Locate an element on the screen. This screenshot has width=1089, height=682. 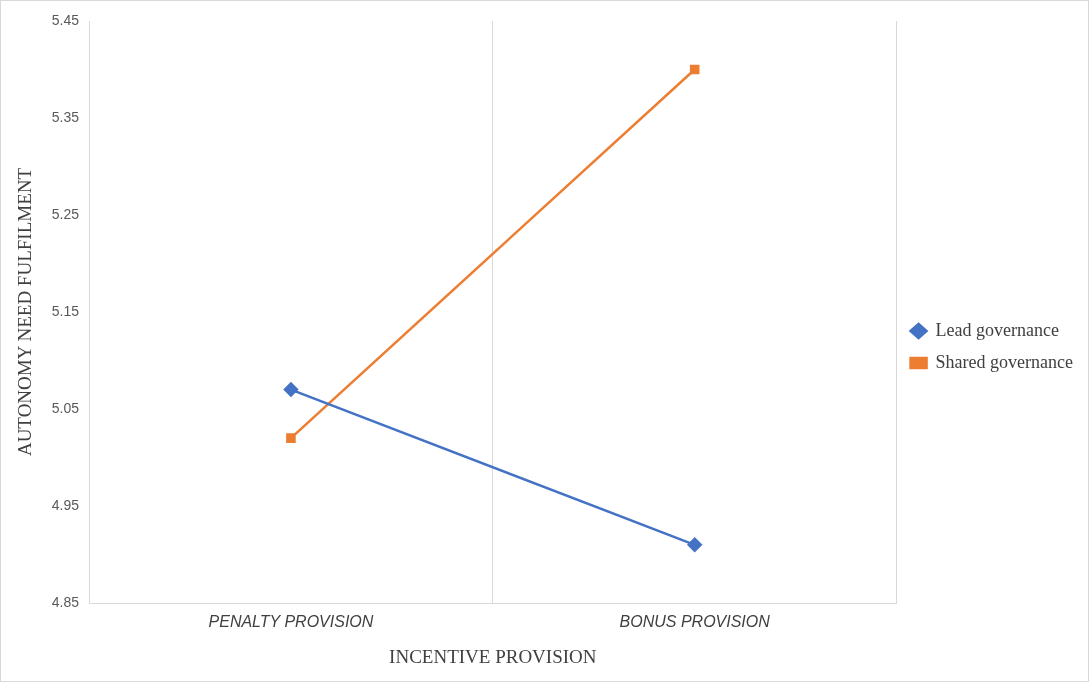
x-axis-title: INCENTIVE PROVISION is located at coordinates (493, 656).